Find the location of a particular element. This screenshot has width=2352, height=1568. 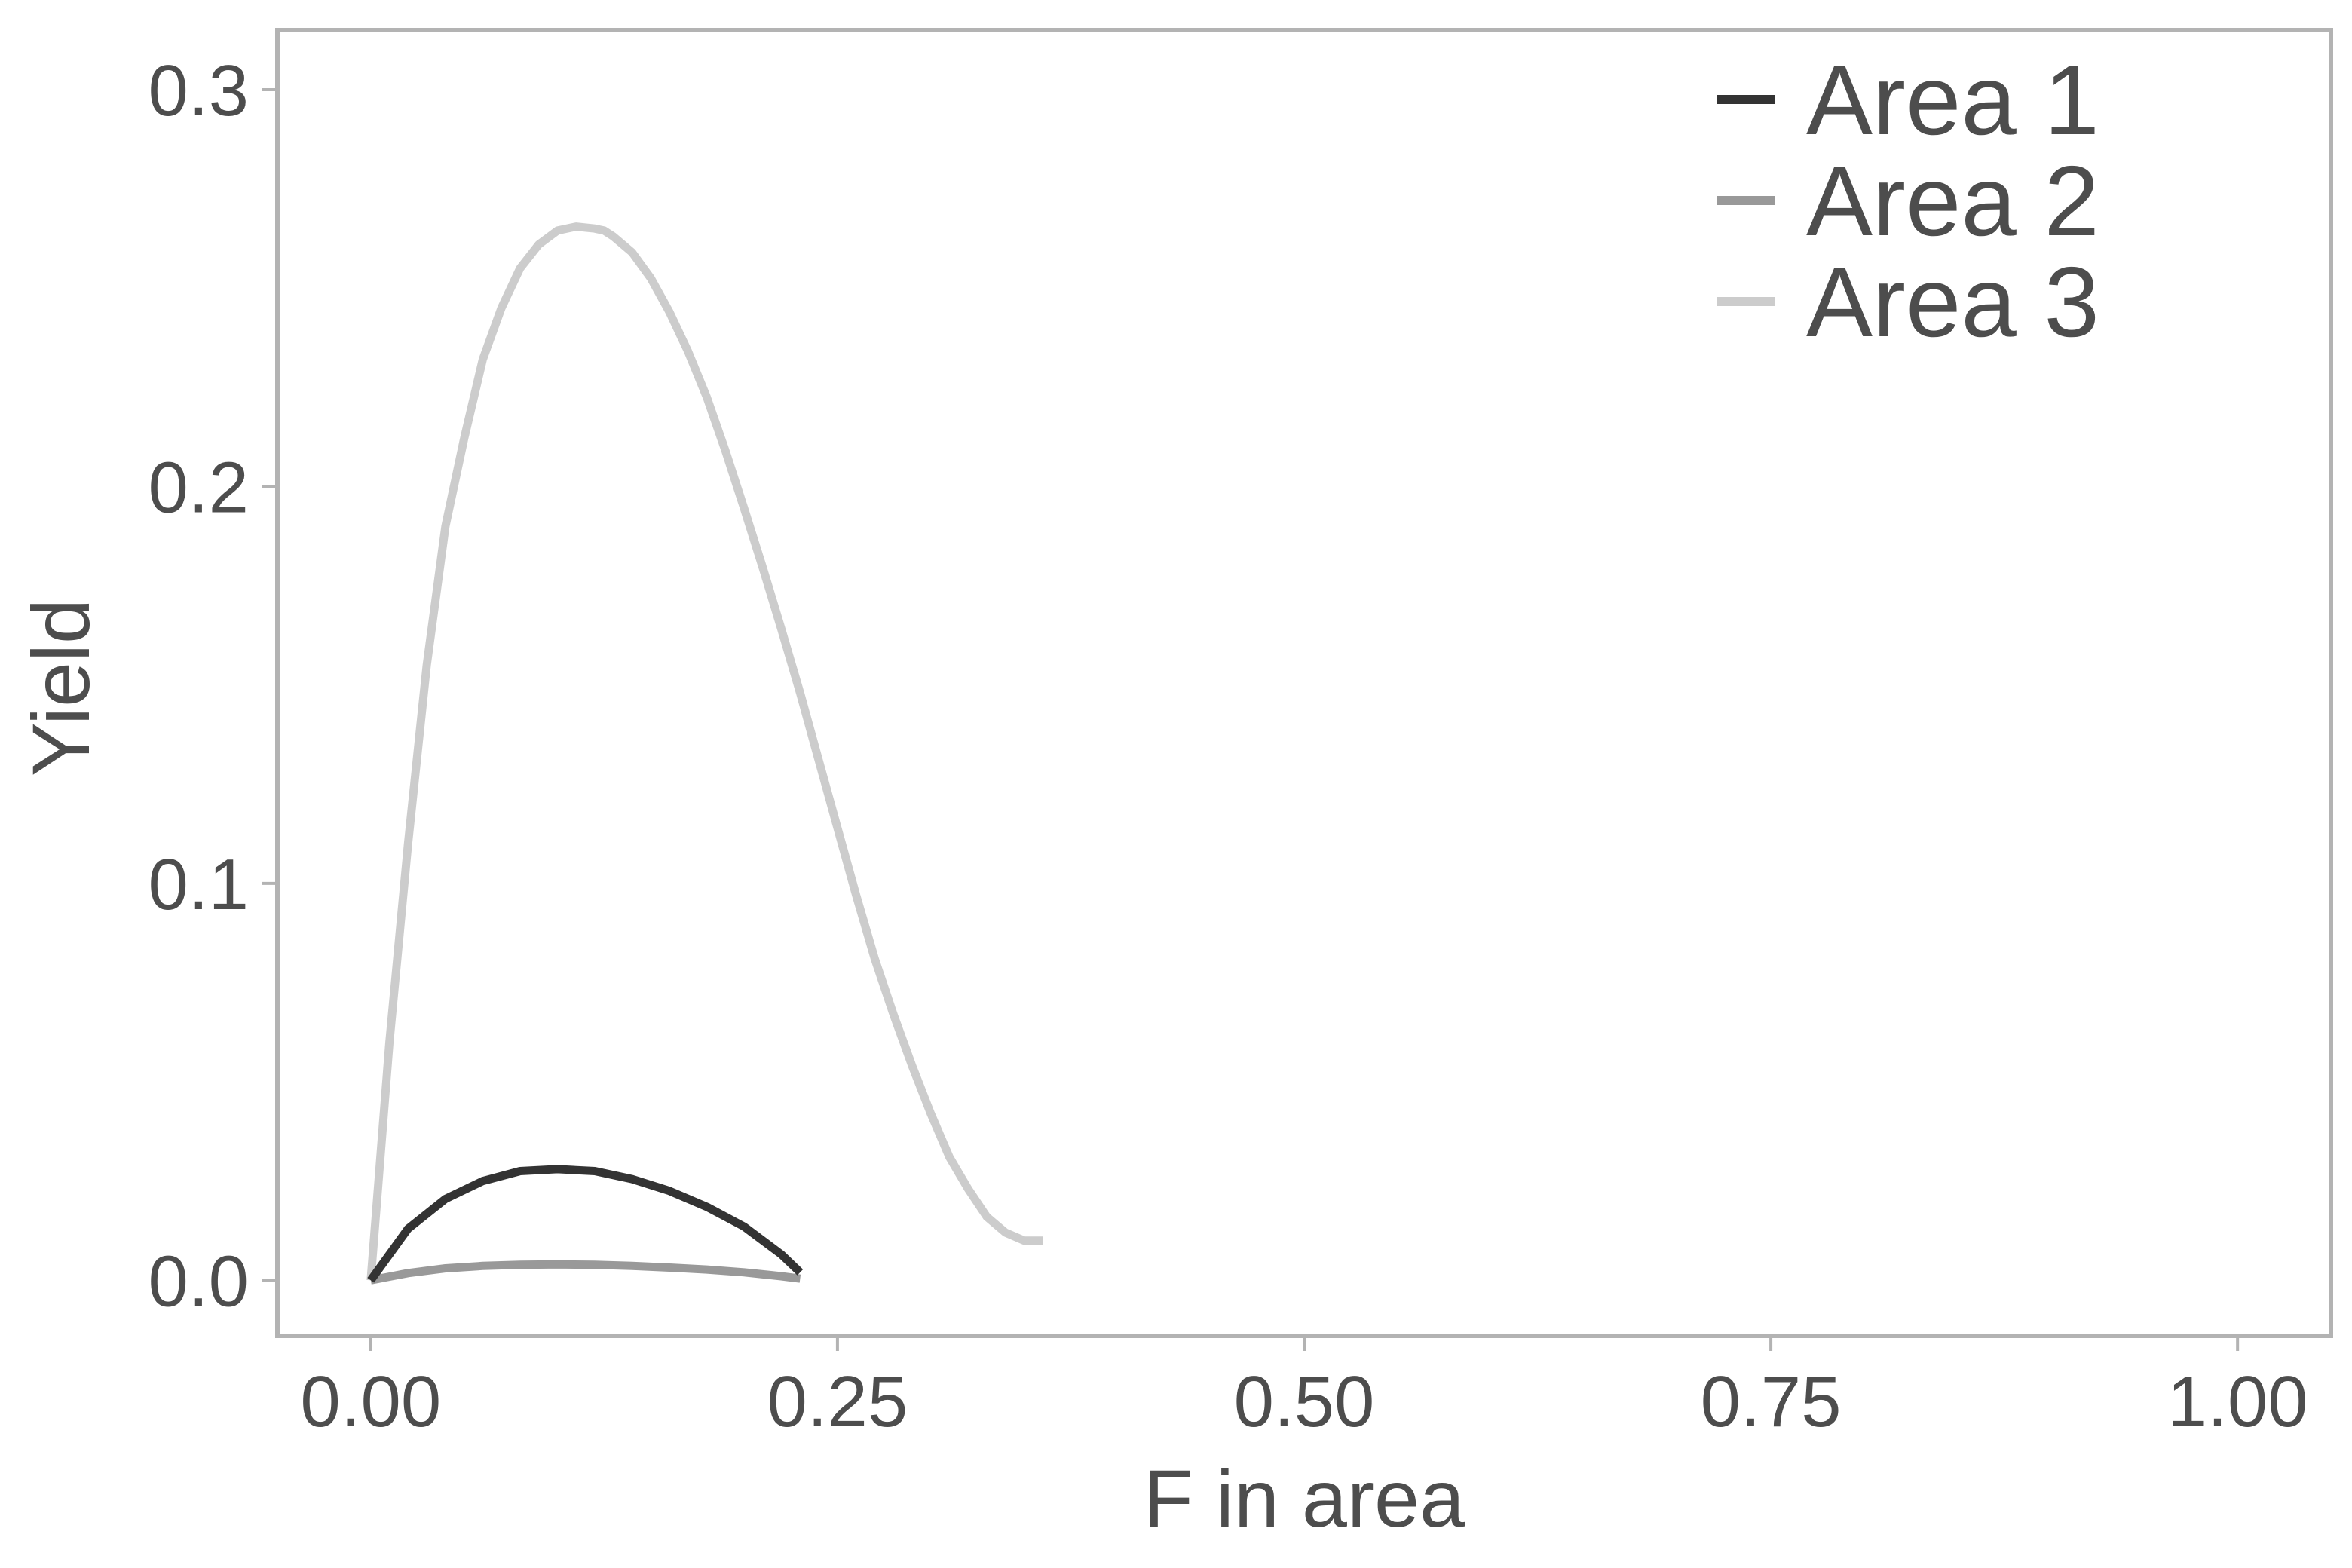

y-axis-title: Yield is located at coordinates (60, 687).